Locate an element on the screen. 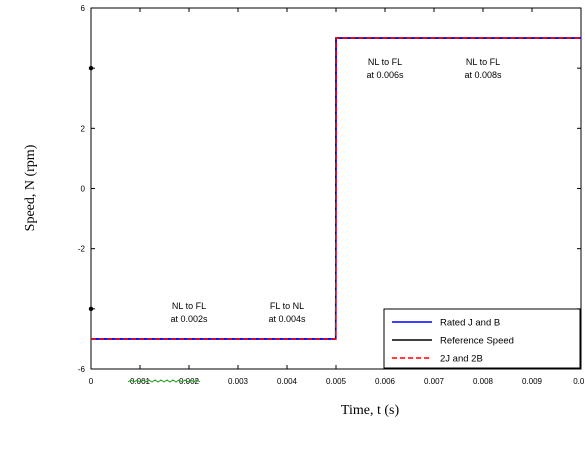  annotation-label: FL to NL is located at coordinates (287, 306).